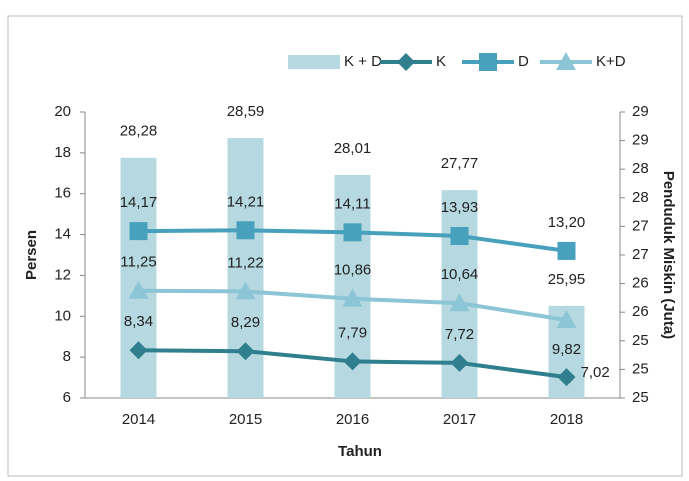 This screenshot has height=481, width=689. Describe the element at coordinates (31, 255) in the screenshot. I see `y-axis-label: Persen` at that location.